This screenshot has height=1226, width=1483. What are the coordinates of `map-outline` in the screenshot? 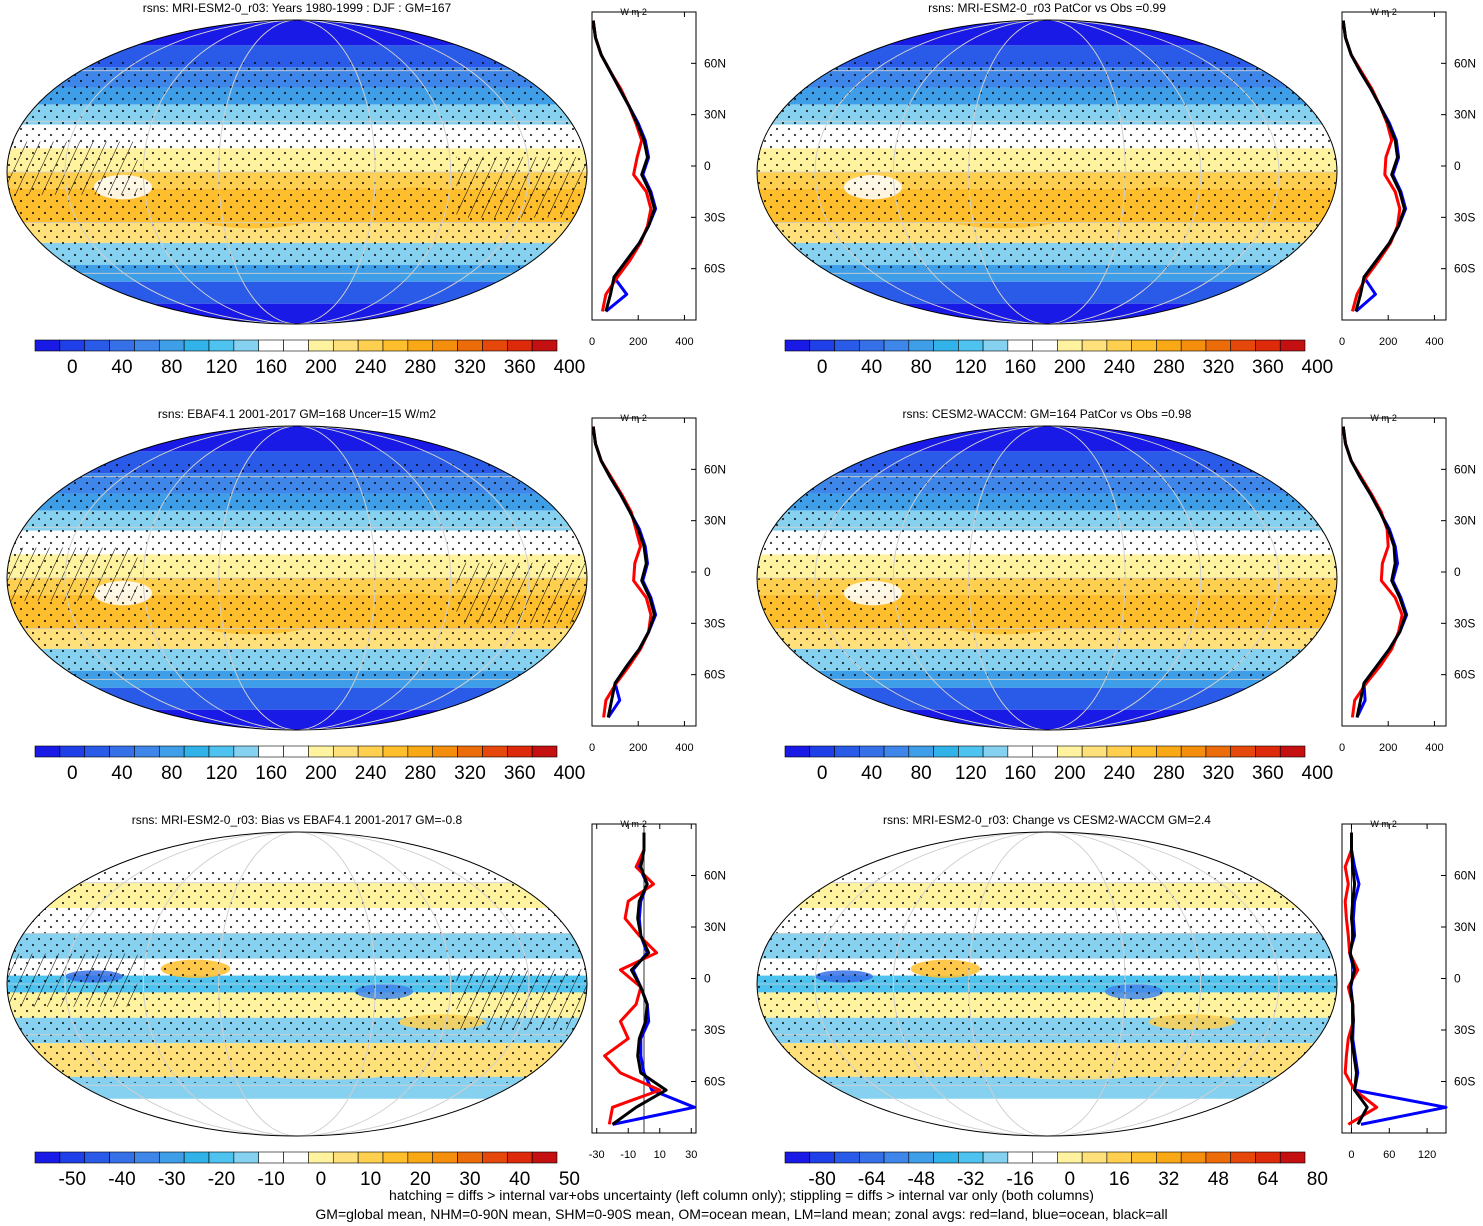 It's located at (1047, 578).